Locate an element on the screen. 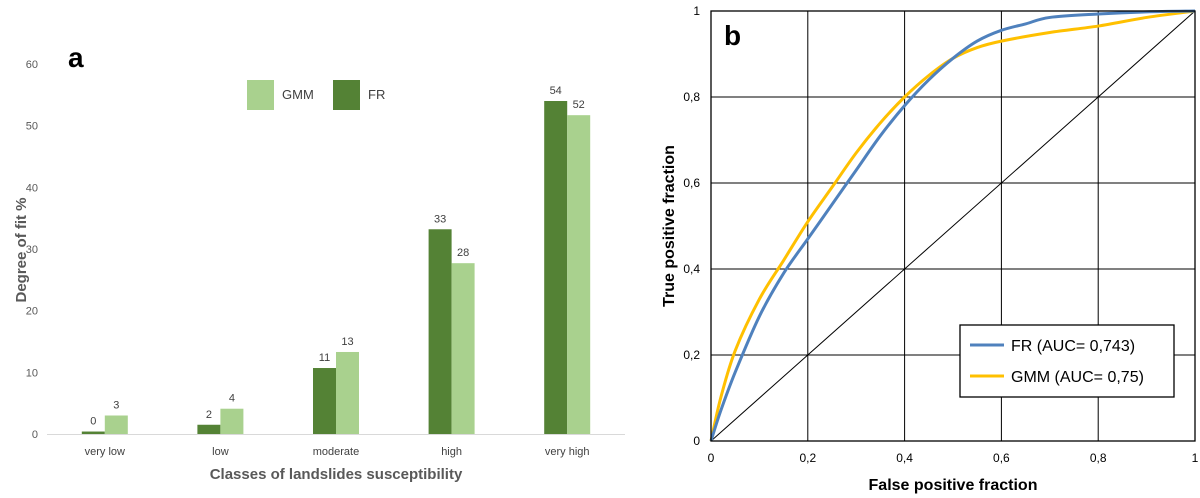 Image resolution: width=1200 pixels, height=498 pixels. x-axis-title-a: Classes of landslides susceptibility is located at coordinates (336, 474).